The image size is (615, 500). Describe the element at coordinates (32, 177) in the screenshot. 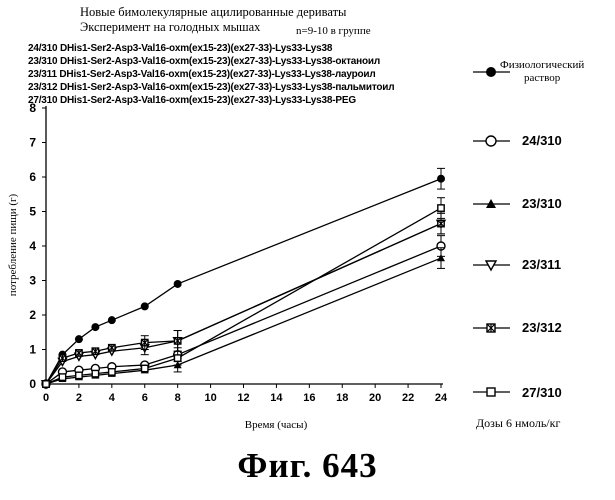

I see `y-tick-label: 6` at that location.